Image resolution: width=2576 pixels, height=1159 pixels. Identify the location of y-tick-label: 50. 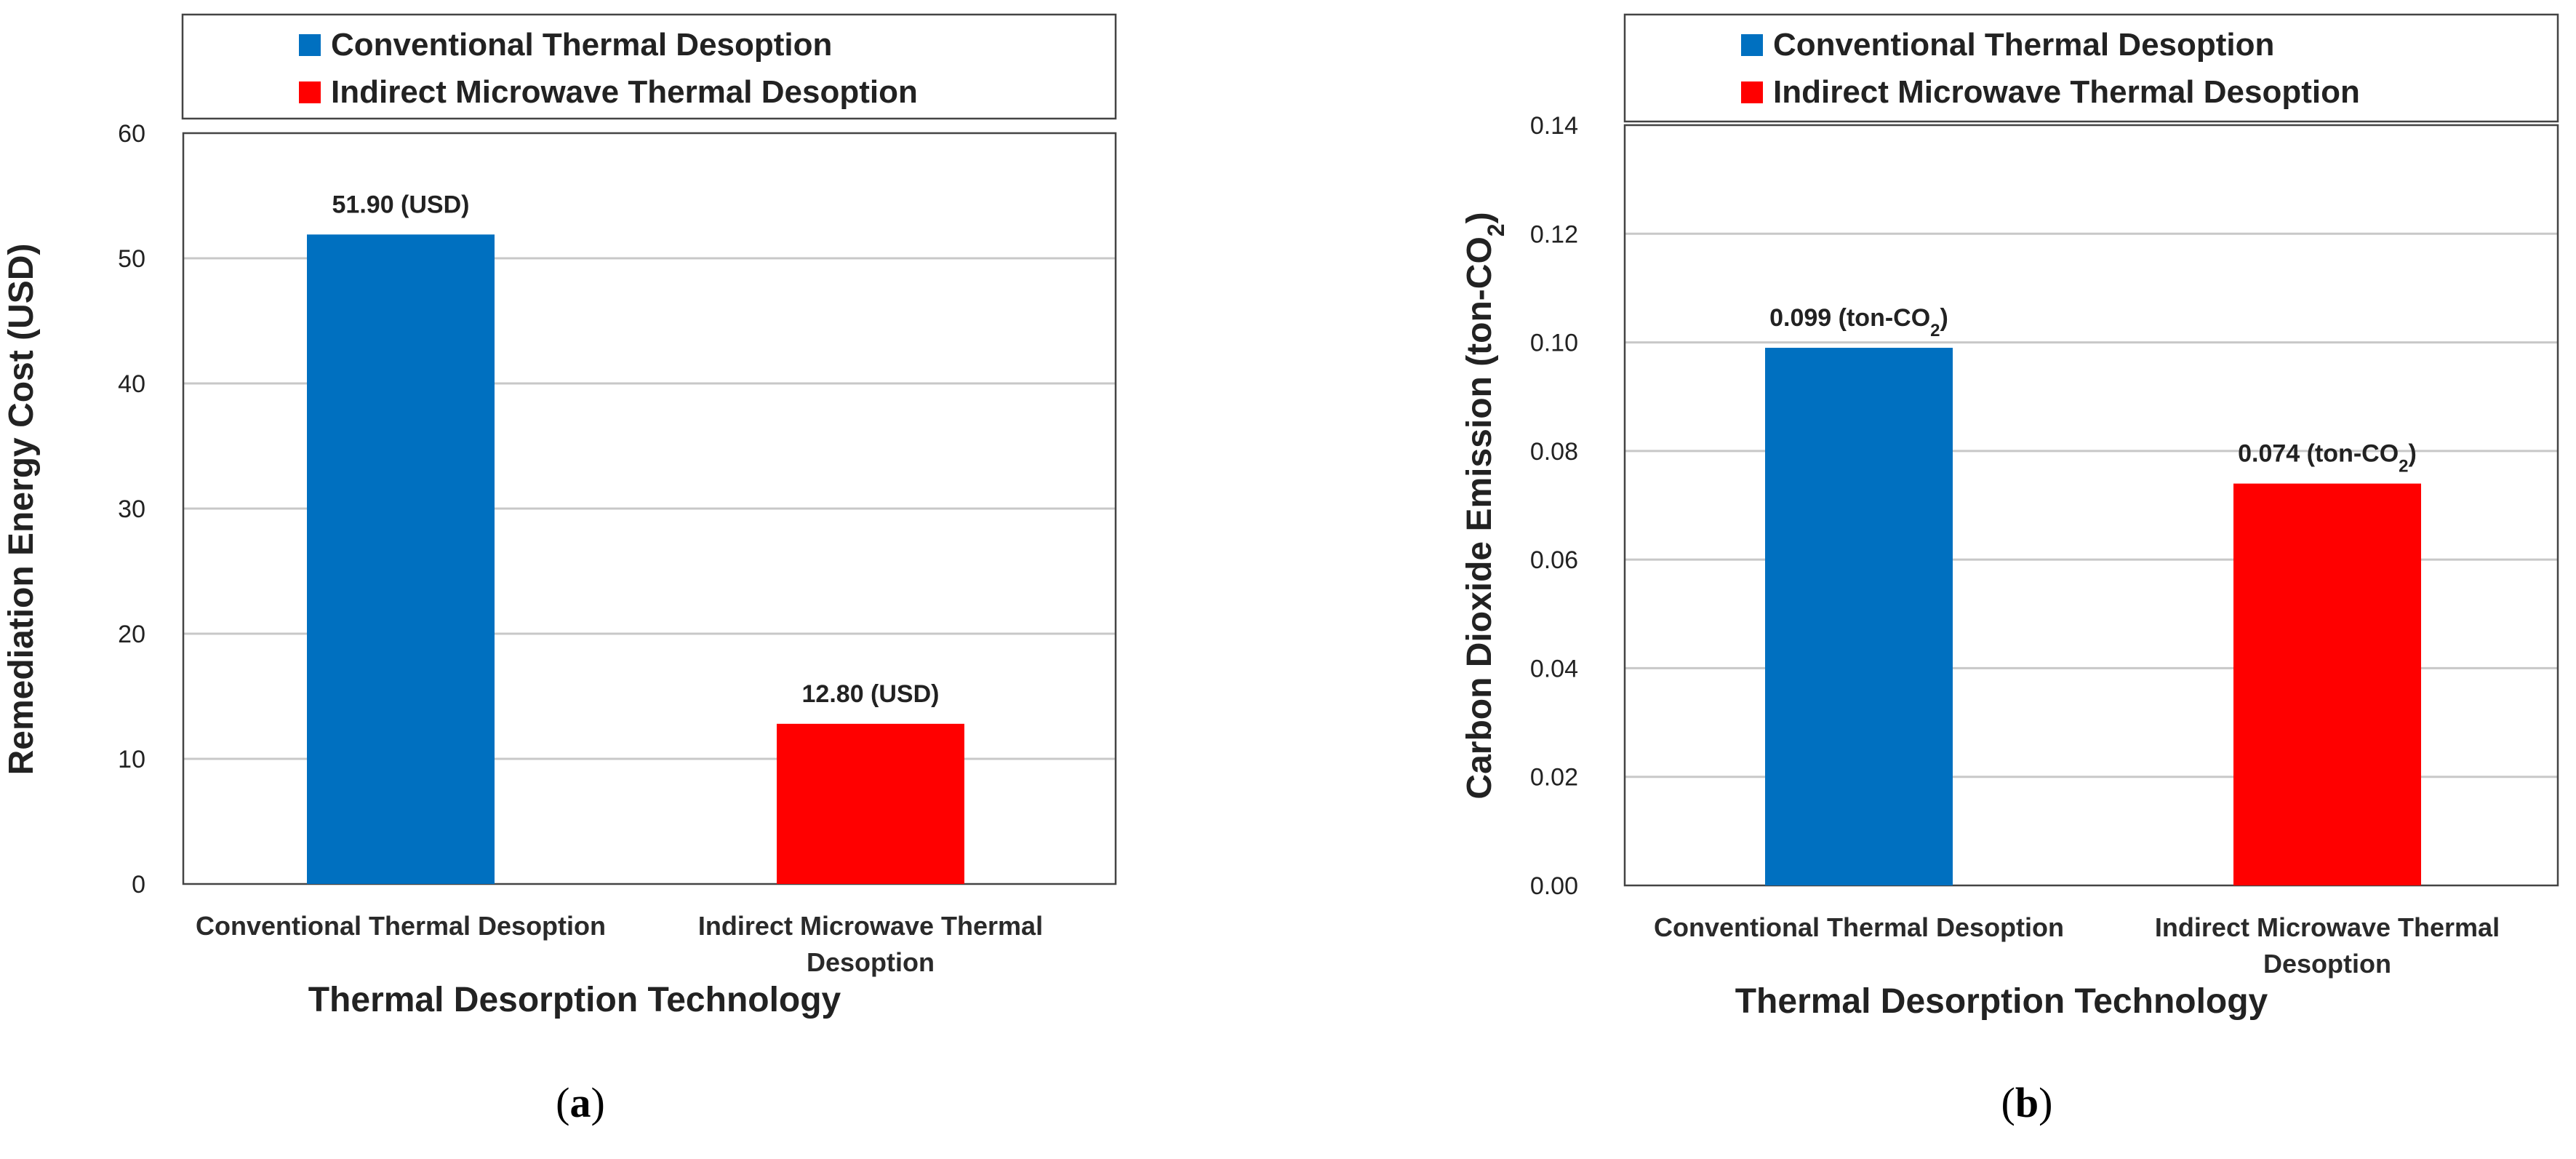
(131, 259).